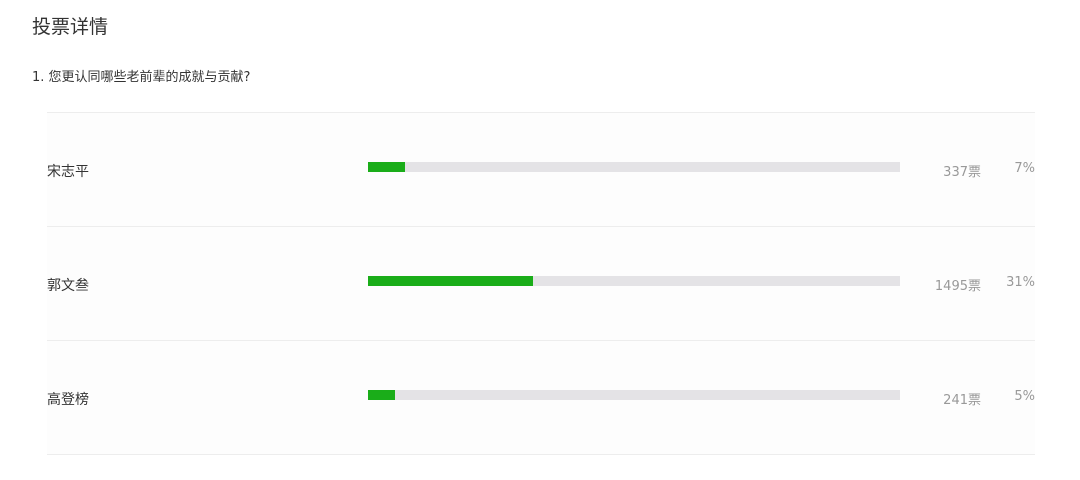 The image size is (1080, 480). Describe the element at coordinates (70, 27) in the screenshot. I see `page-title: 投票详情` at that location.